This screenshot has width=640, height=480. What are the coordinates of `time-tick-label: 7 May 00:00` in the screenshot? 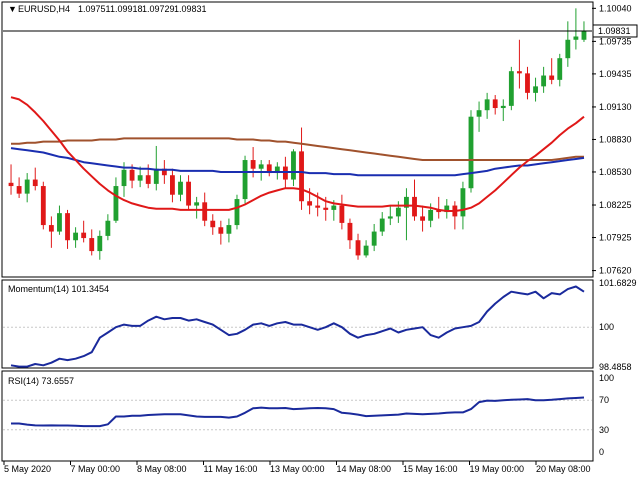 It's located at (96, 469).